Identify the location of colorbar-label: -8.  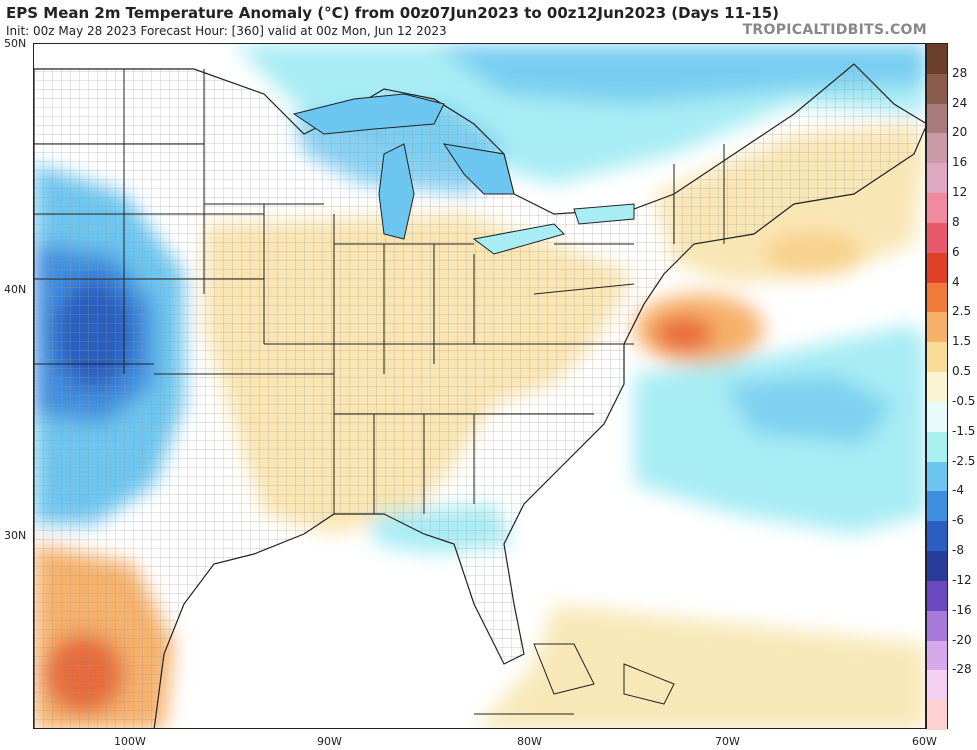
(958, 550).